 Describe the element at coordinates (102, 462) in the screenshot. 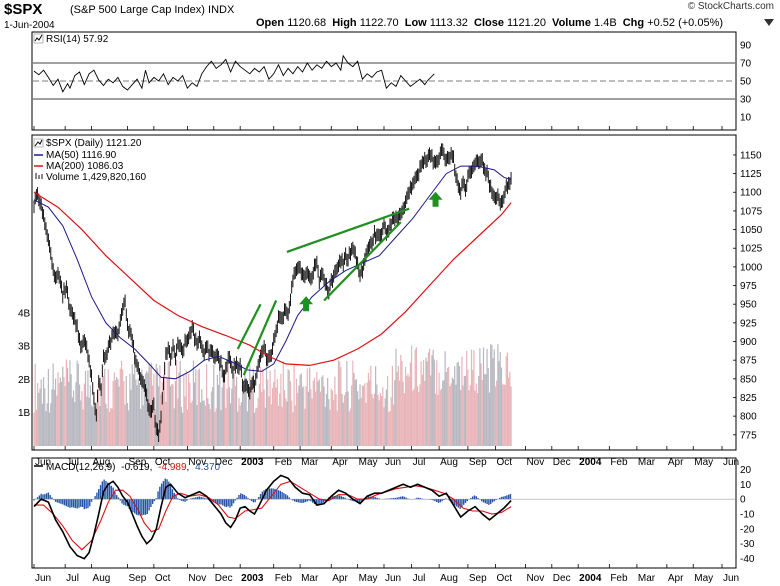

I see `x-label-mid-2: Aug` at that location.